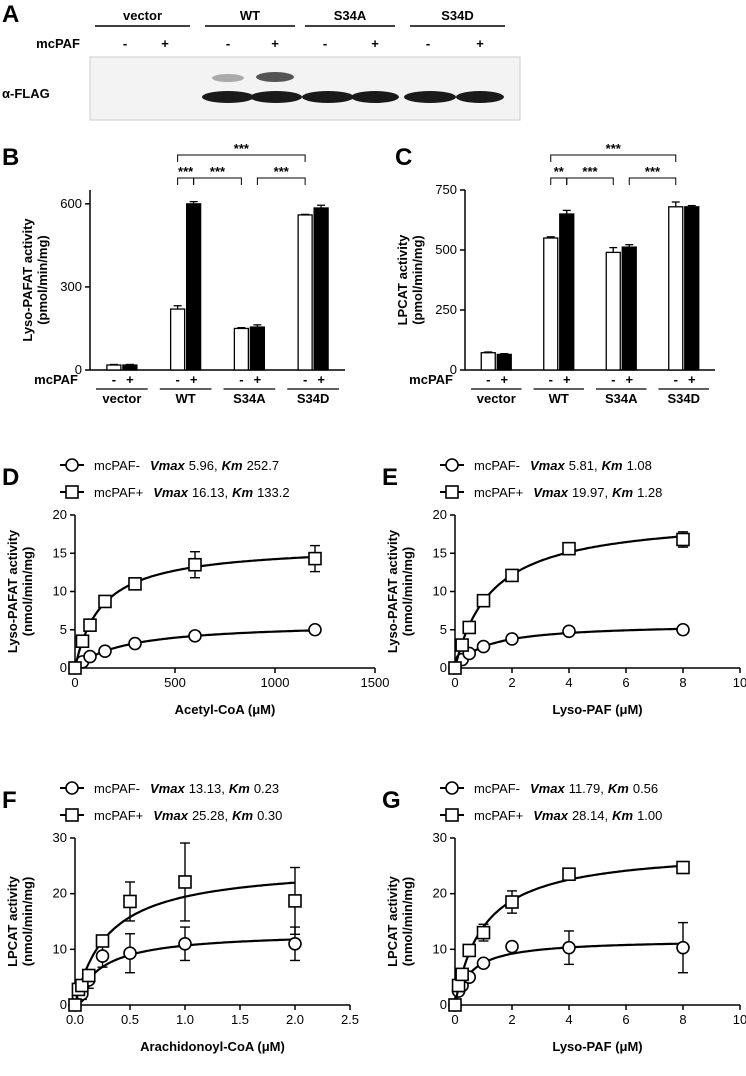  I want to click on km-value: 133.2, so click(273, 492).